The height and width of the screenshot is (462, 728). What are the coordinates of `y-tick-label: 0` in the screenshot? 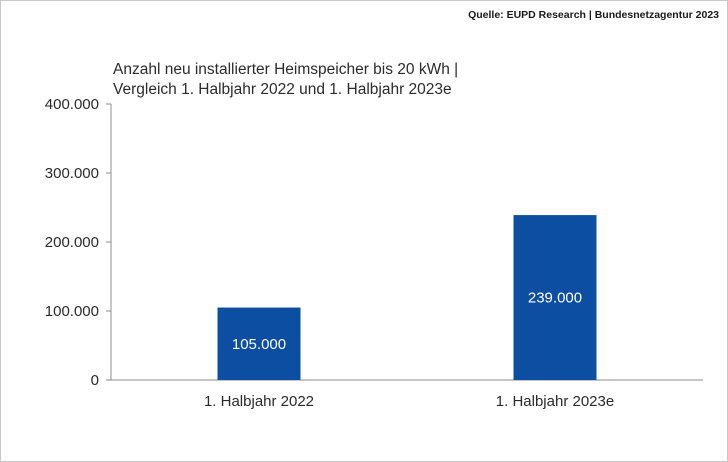 It's located at (95, 380).